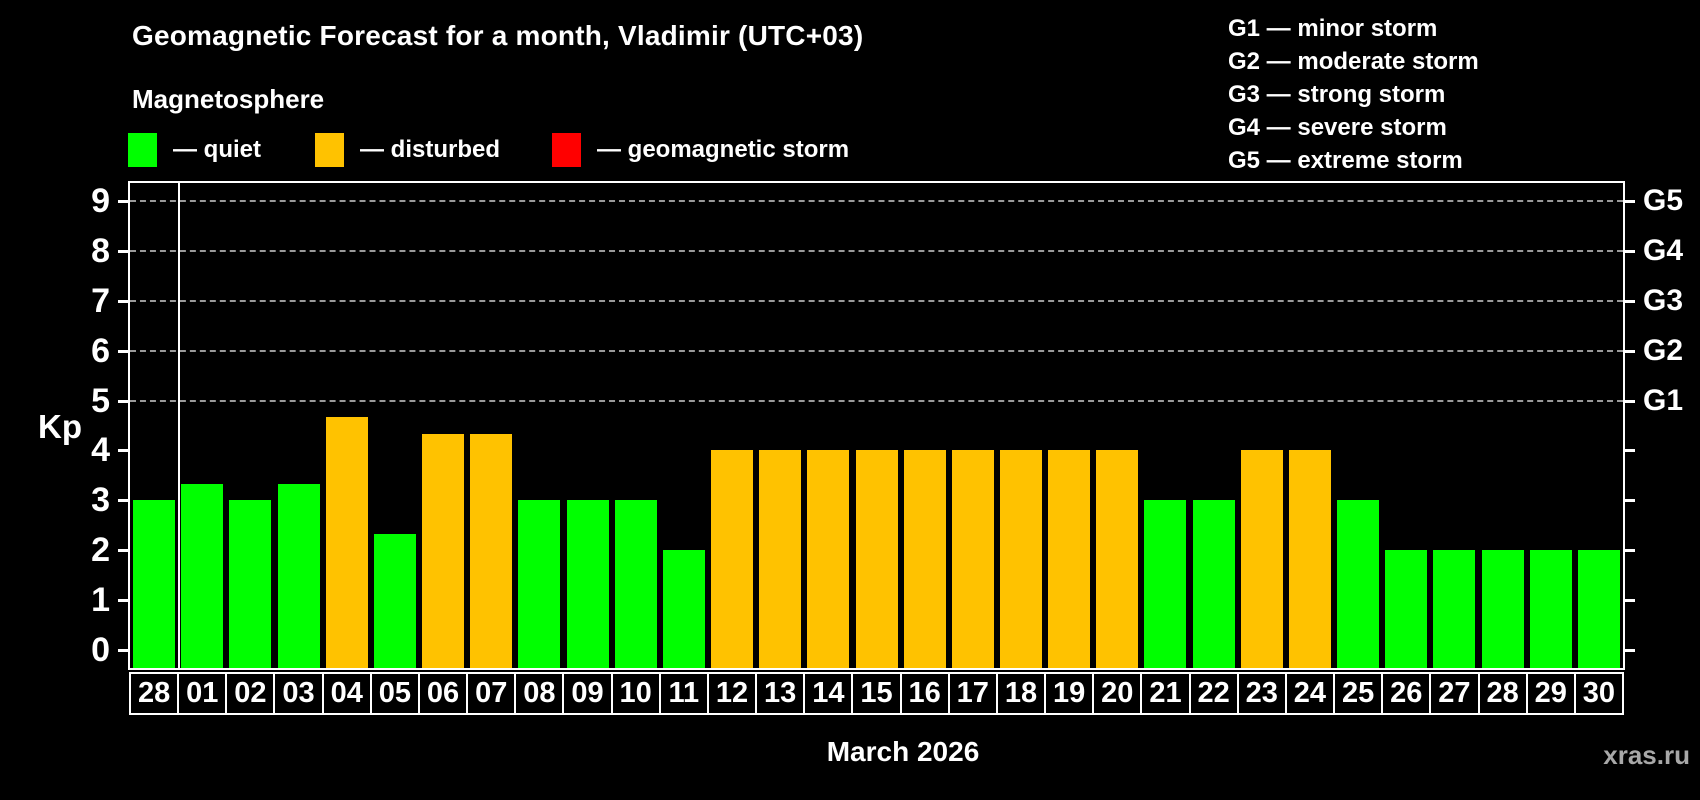 The height and width of the screenshot is (800, 1700). Describe the element at coordinates (100, 300) in the screenshot. I see `y-tick-label-7: 7` at that location.